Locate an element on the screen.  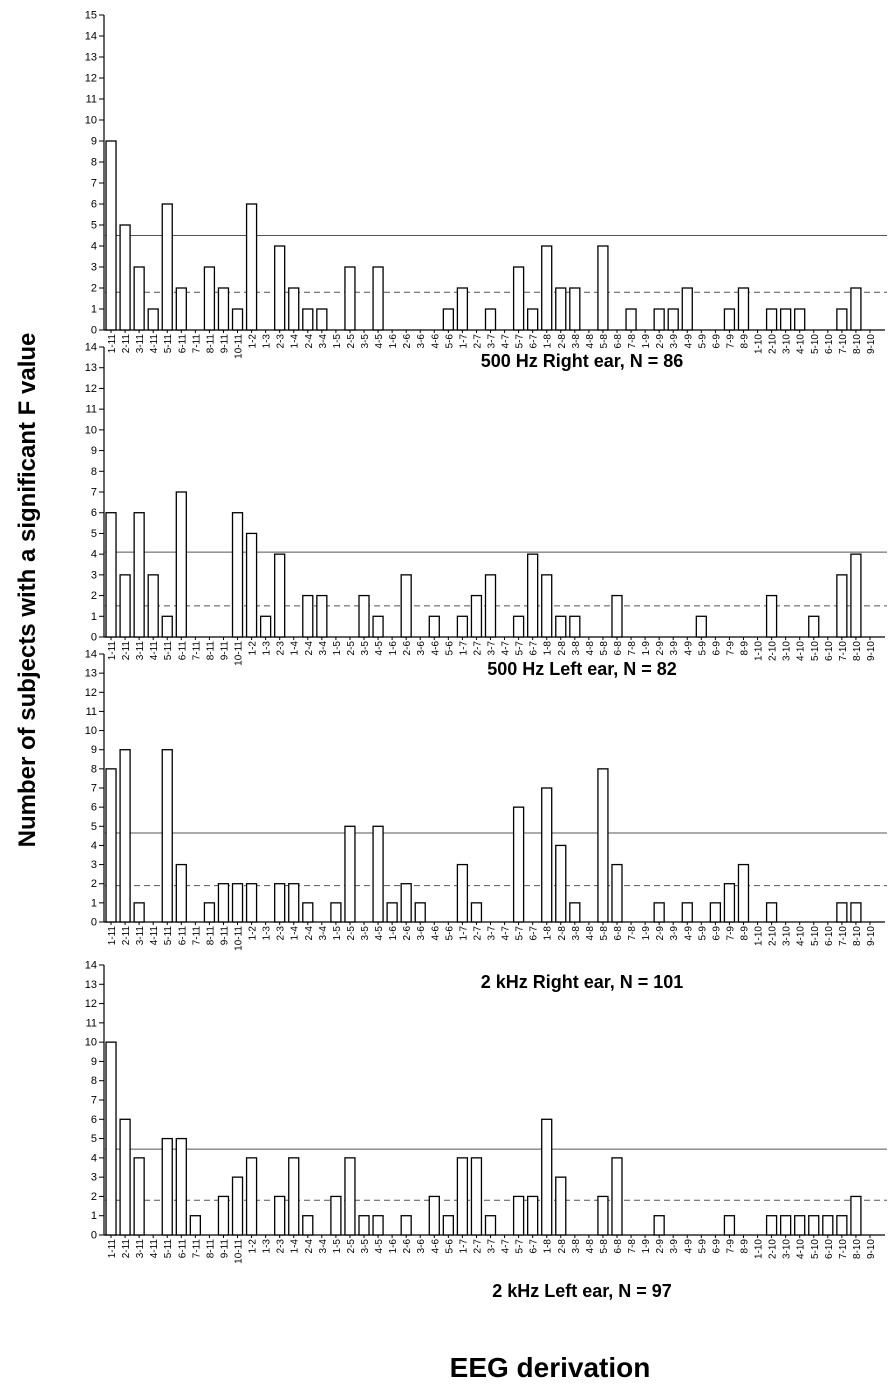
x-tick-label: 1-4 is located at coordinates (295, 341).